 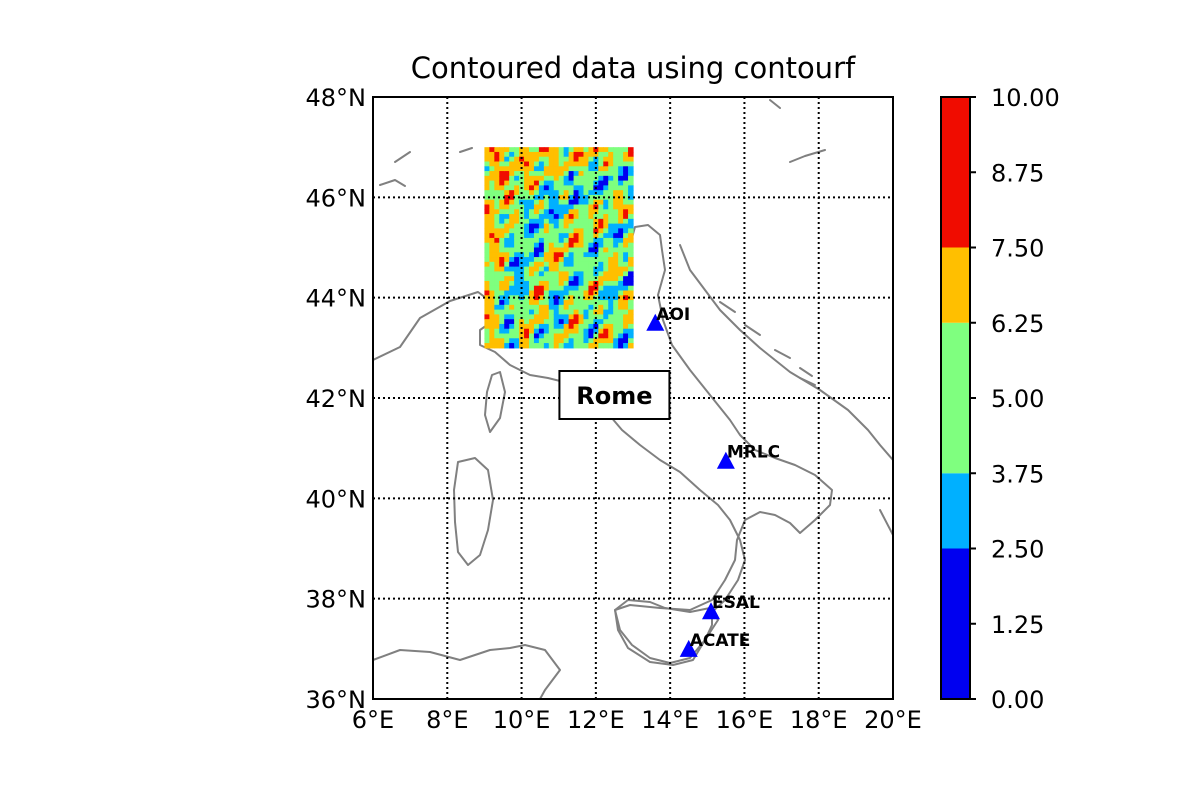 What do you see at coordinates (522, 720) in the screenshot?
I see `x-tick-label: 10°E` at bounding box center [522, 720].